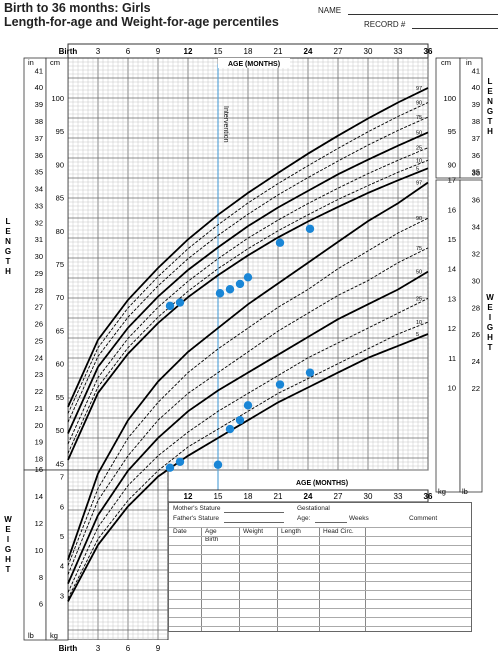 Image resolution: width=504 pixels, height=656 pixels. What do you see at coordinates (188, 51) in the screenshot?
I see `top-age-tick-label: 12` at bounding box center [188, 51].